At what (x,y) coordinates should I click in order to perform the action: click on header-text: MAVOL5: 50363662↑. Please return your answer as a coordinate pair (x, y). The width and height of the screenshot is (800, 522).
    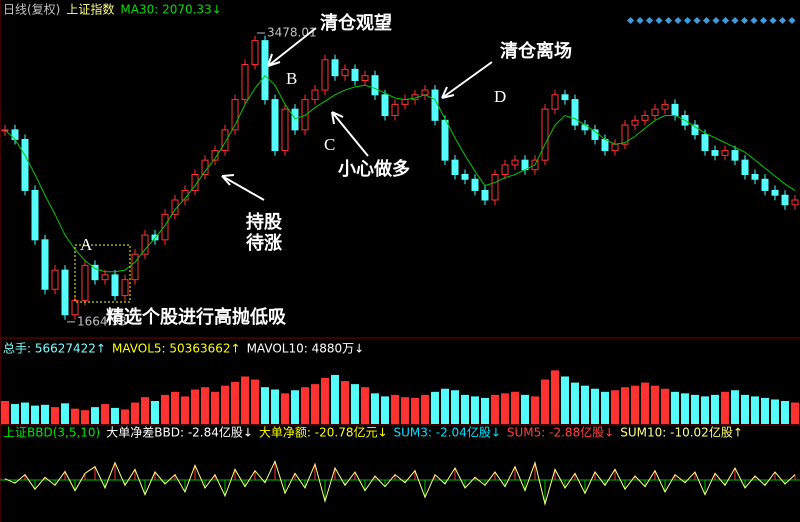
    Looking at the image, I should click on (176, 349).